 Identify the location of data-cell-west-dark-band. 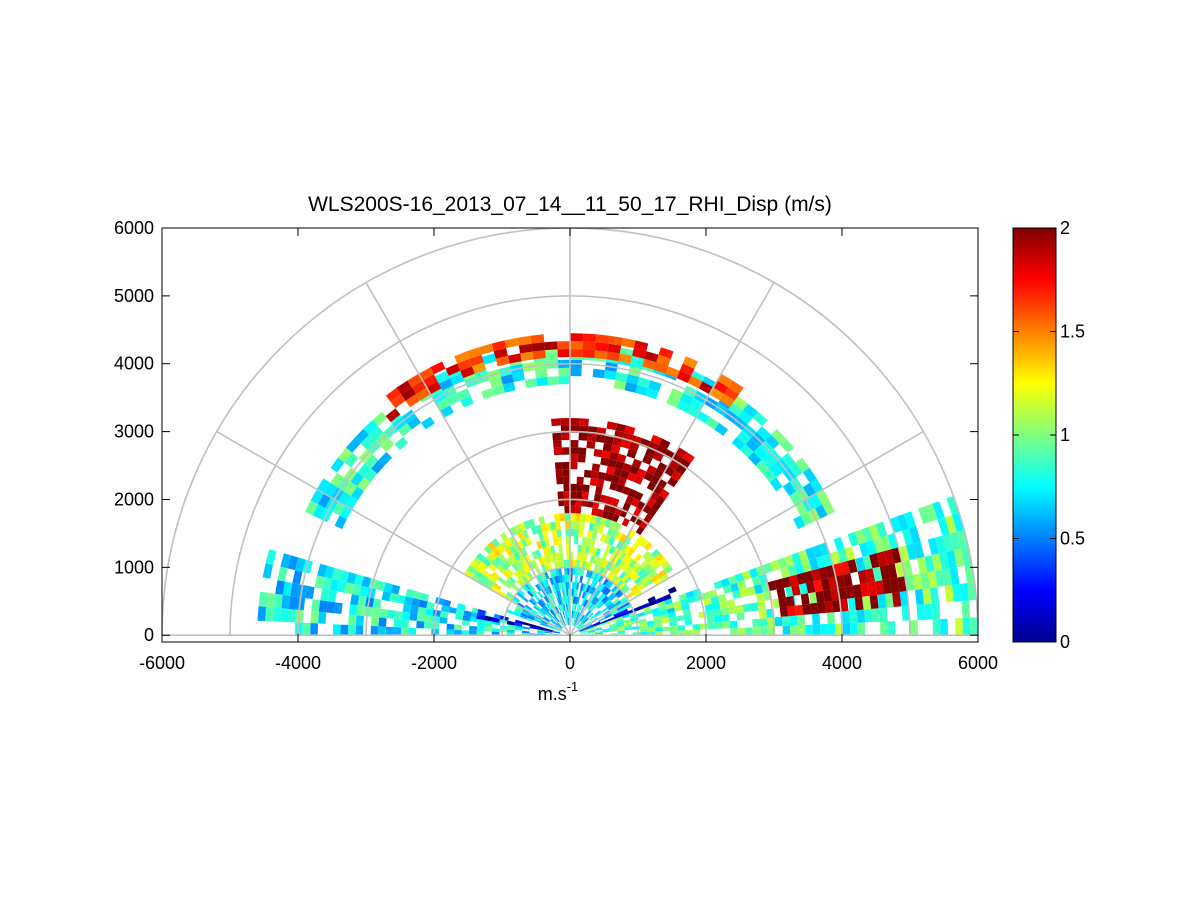
(488, 618).